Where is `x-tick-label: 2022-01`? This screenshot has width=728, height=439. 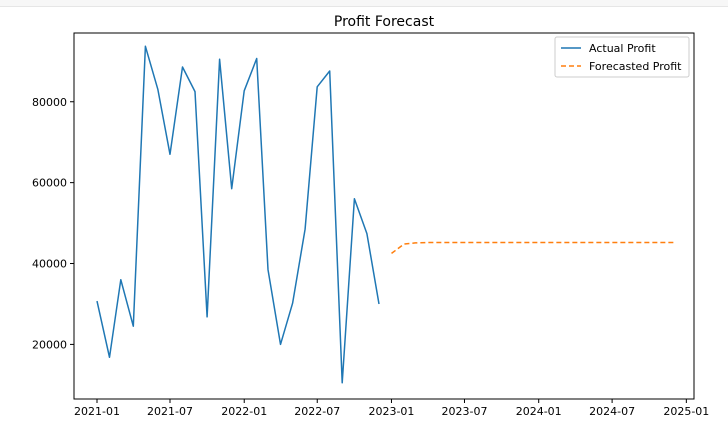 x-tick-label: 2022-01 is located at coordinates (244, 411).